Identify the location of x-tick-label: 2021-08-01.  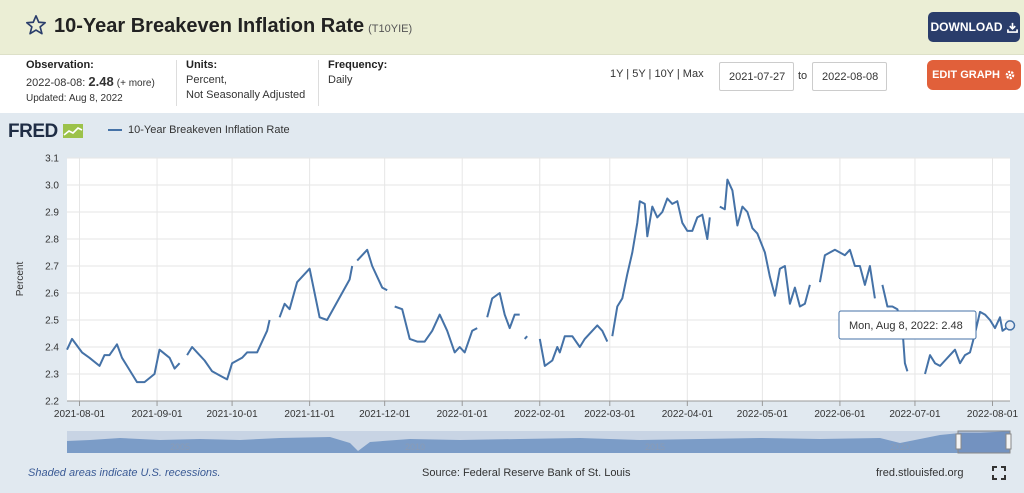
(80, 414).